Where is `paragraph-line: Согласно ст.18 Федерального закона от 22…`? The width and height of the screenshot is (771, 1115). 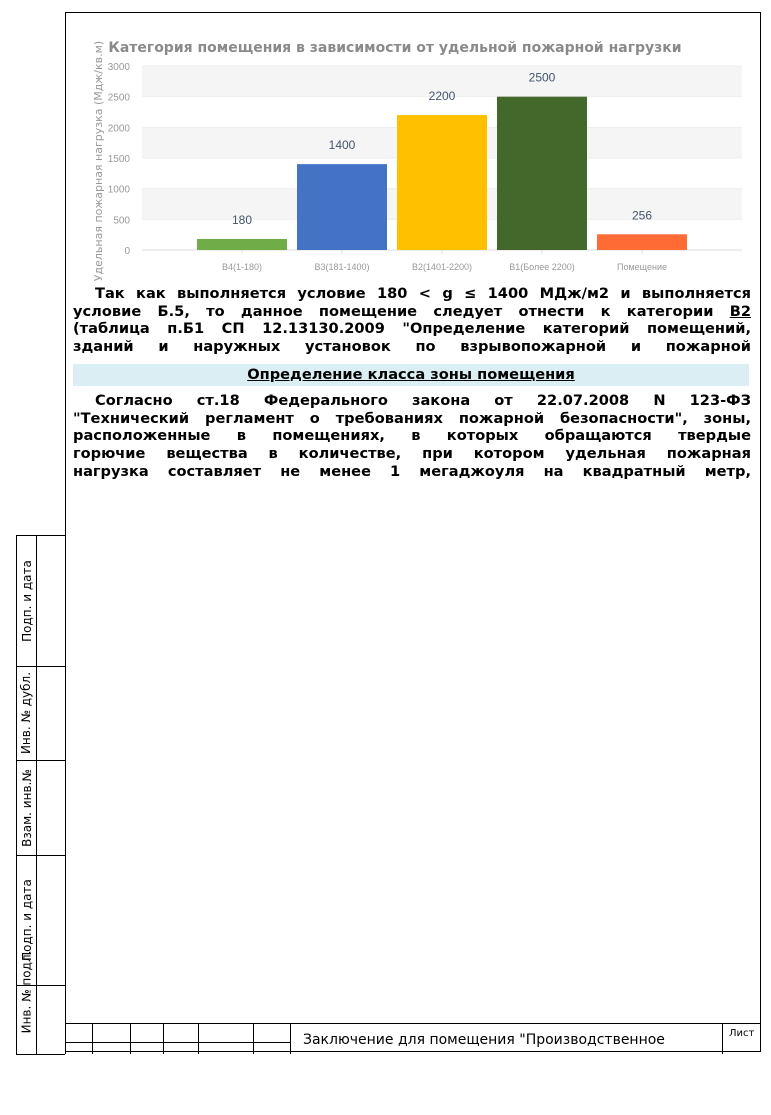 paragraph-line: Согласно ст.18 Федерального закона от 22… is located at coordinates (423, 400).